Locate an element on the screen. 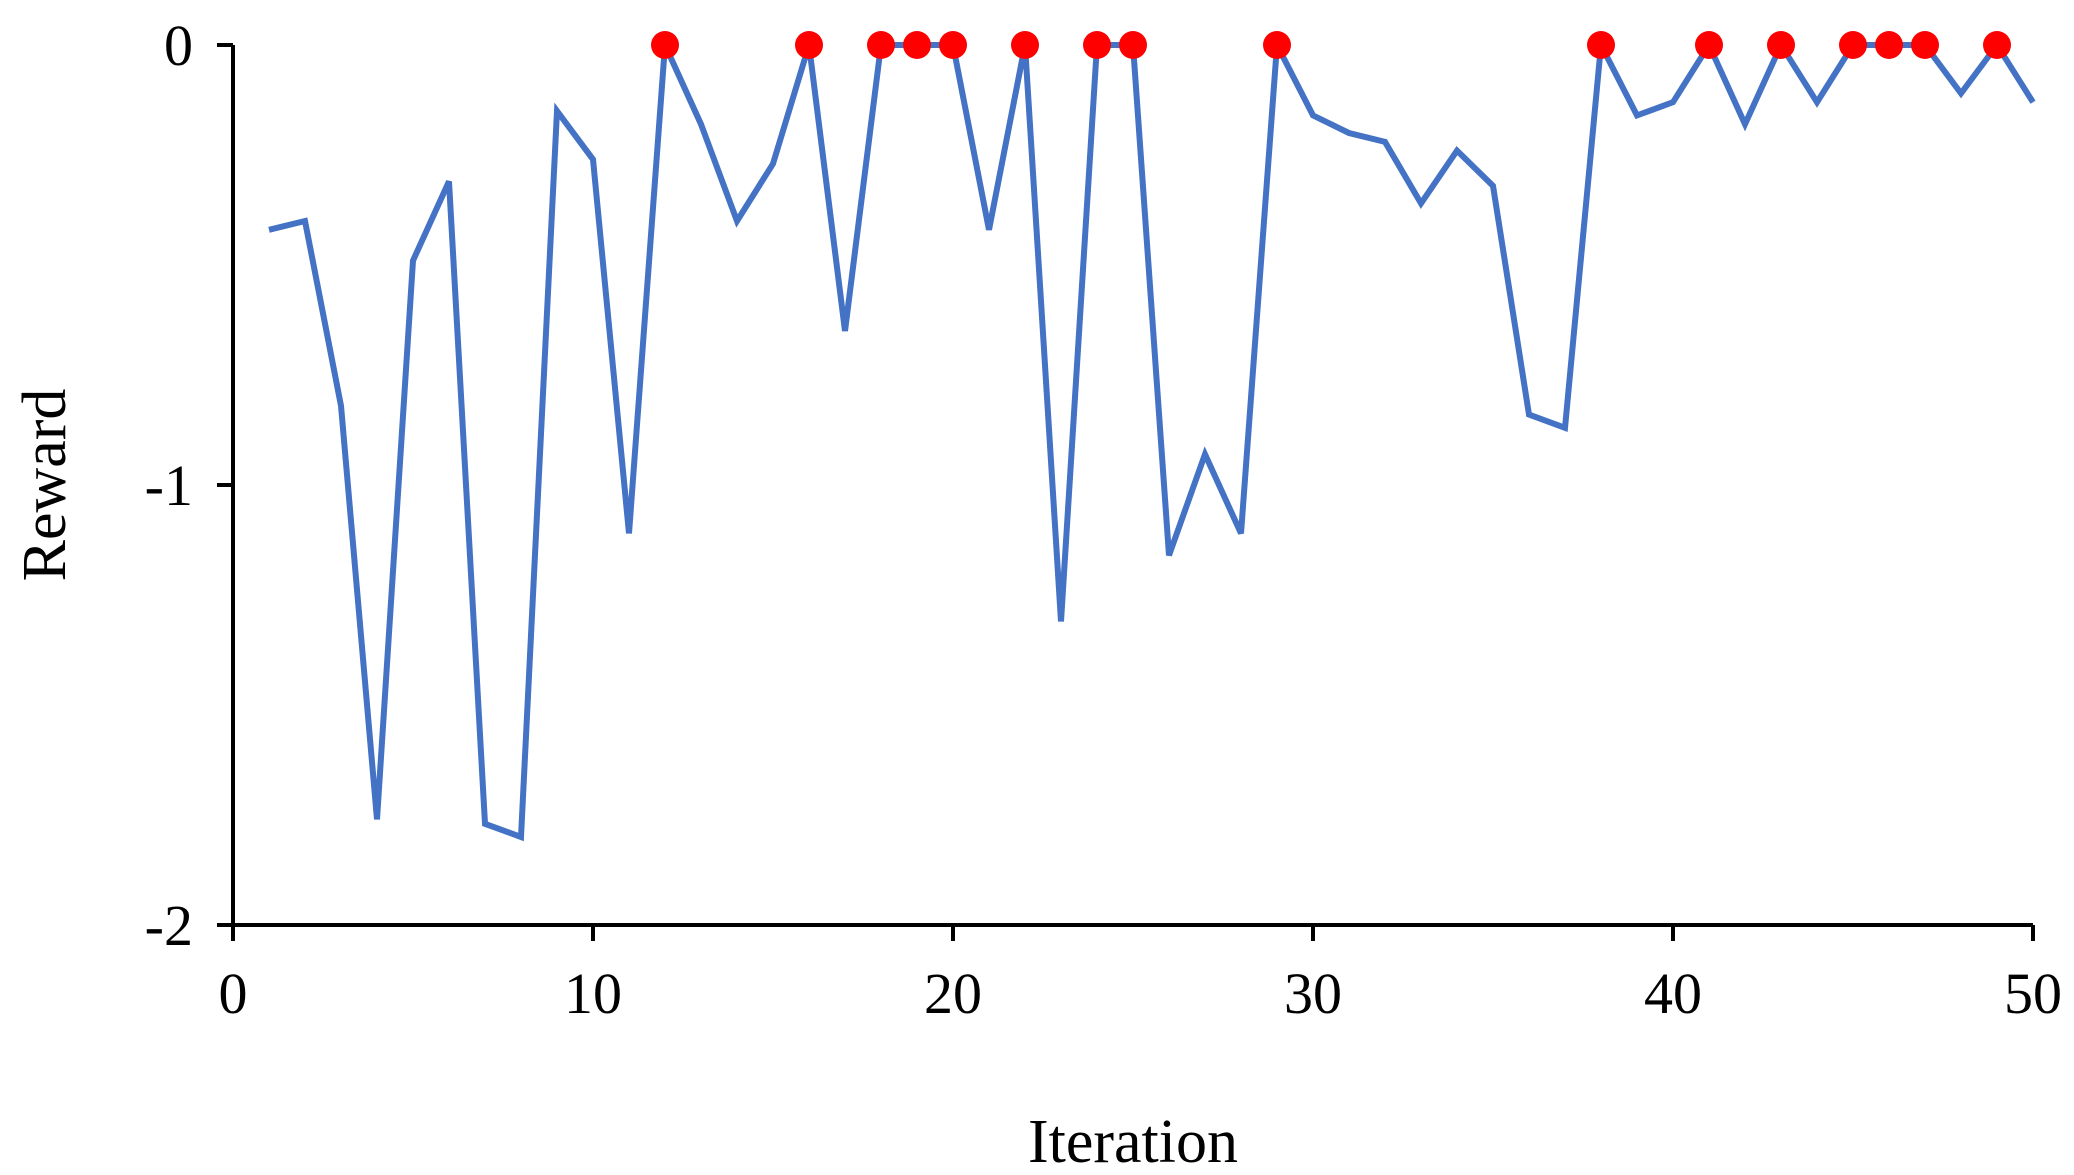  y-tick-label: -2 is located at coordinates (169, 925).